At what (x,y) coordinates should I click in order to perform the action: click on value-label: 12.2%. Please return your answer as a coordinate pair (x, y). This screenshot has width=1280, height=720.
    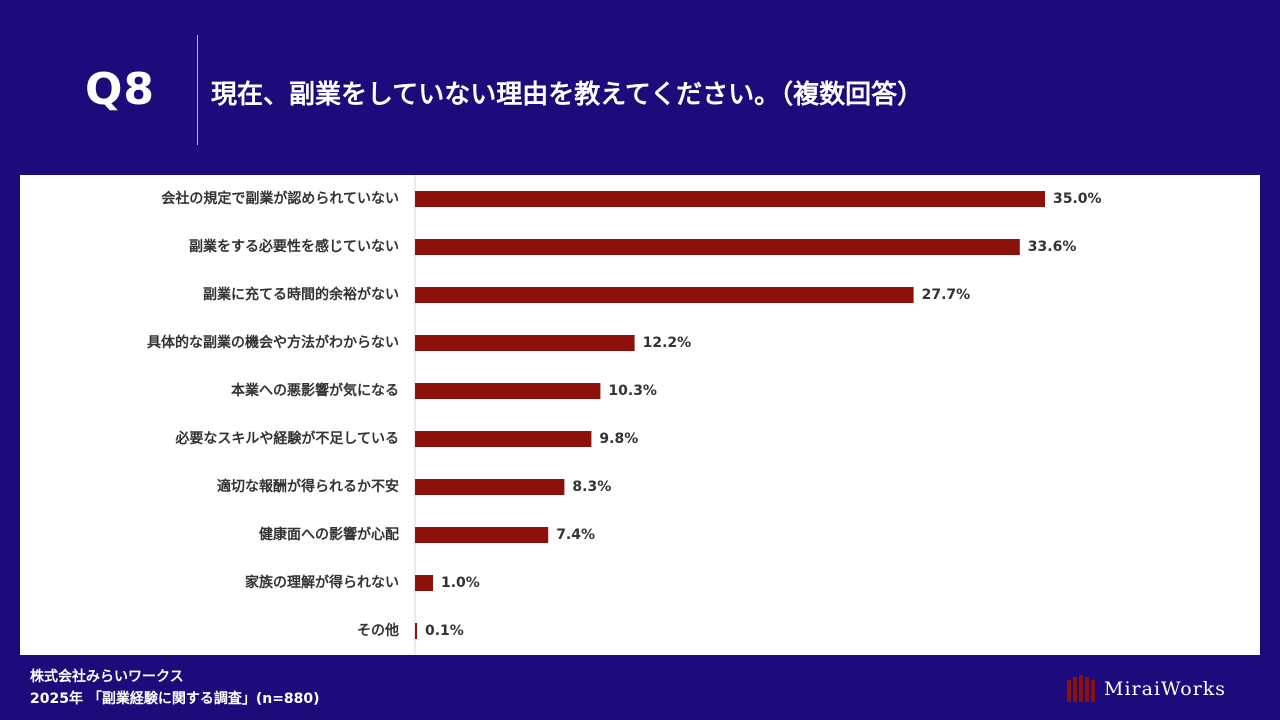
    Looking at the image, I should click on (667, 343).